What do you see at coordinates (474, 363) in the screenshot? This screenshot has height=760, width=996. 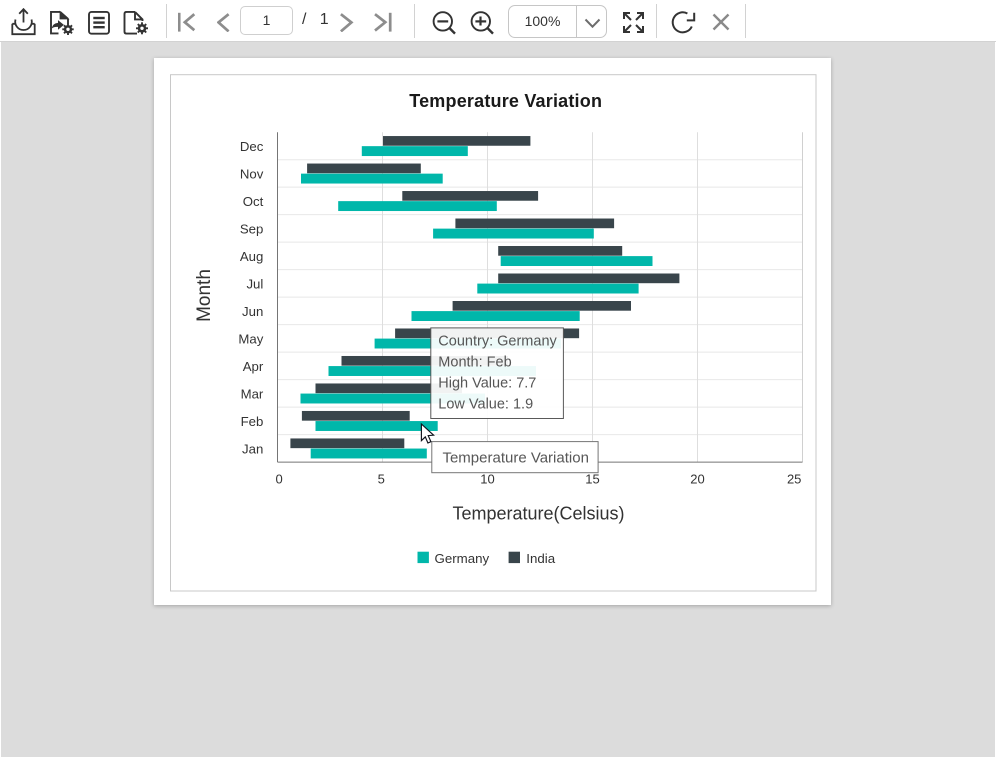 I see `svg-text: Month: Feb` at bounding box center [474, 363].